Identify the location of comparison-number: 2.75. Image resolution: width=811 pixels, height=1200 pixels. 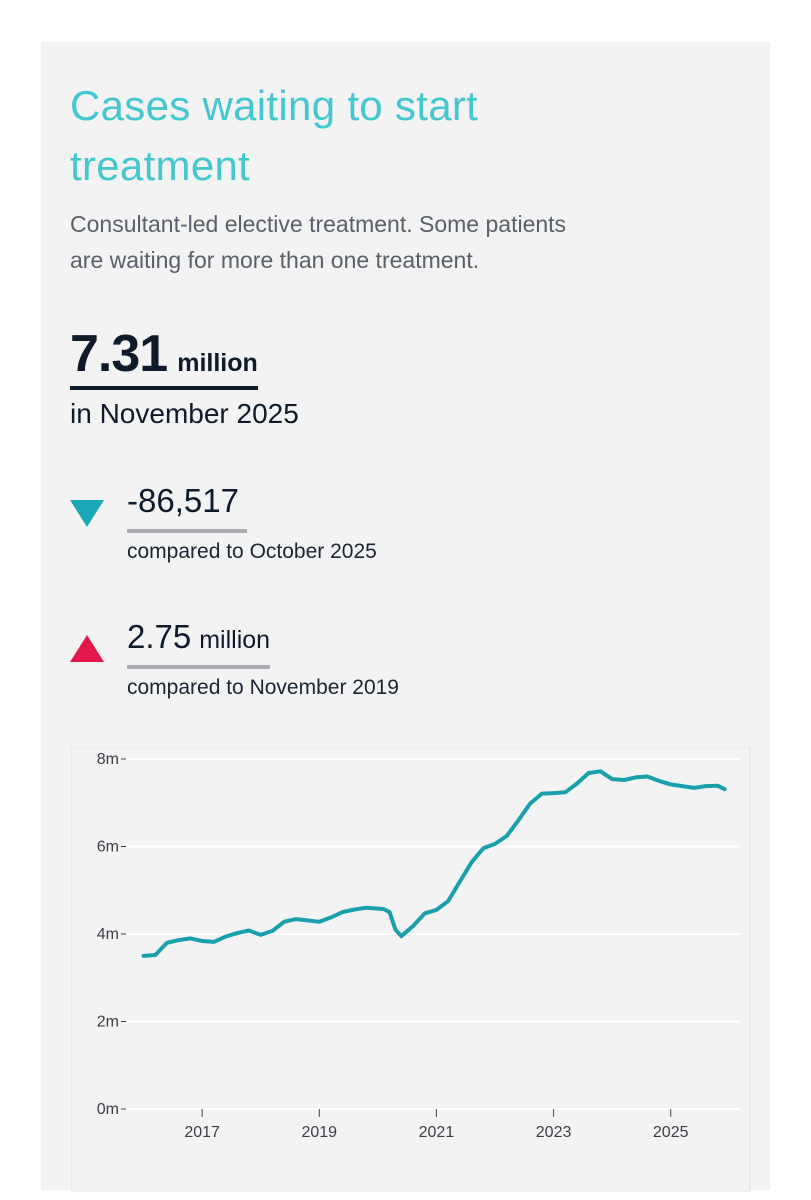
(159, 636).